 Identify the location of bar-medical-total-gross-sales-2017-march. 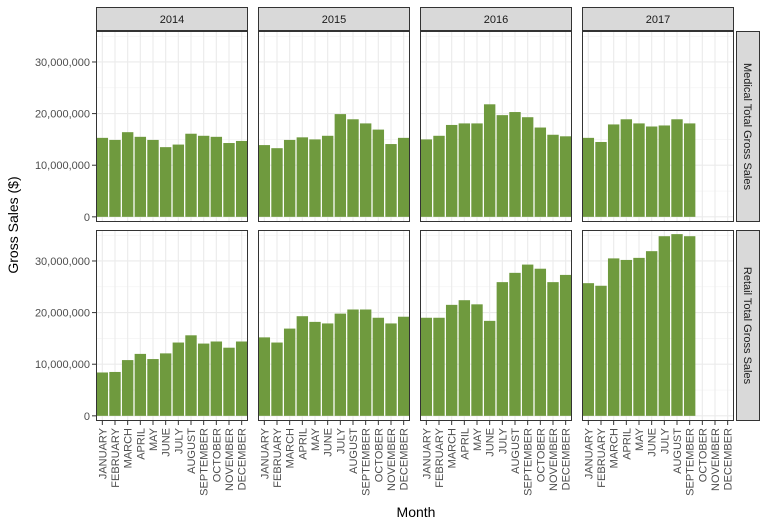
(613, 170).